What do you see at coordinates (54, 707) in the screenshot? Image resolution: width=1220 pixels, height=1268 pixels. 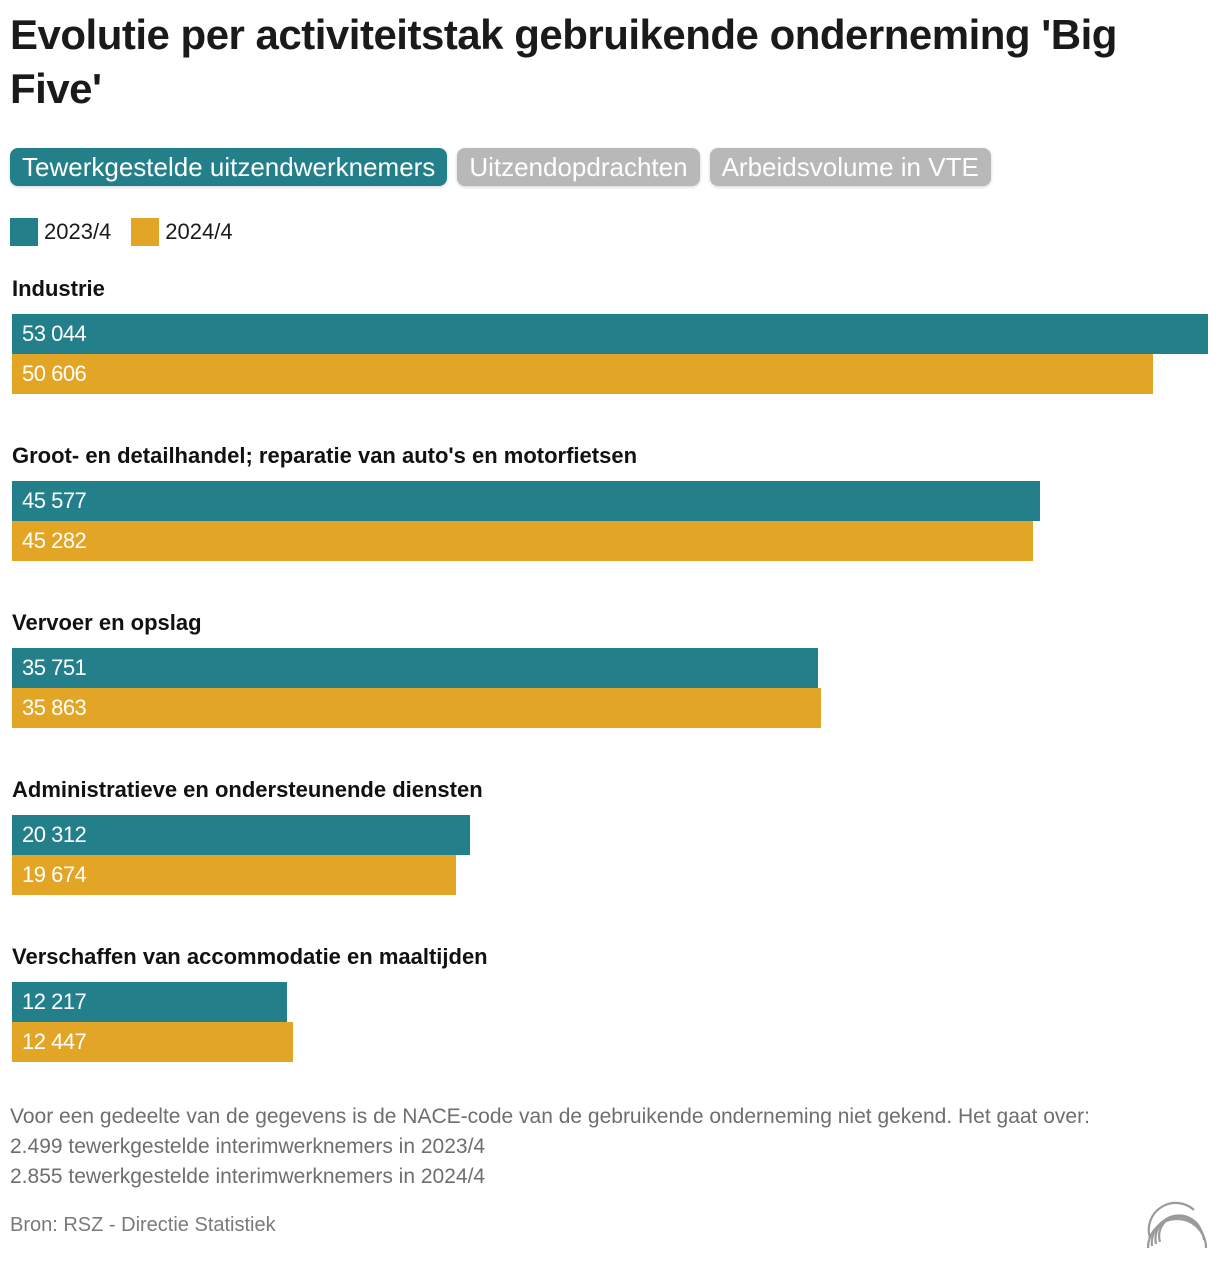 I see `bar-value-label: 35 863` at bounding box center [54, 707].